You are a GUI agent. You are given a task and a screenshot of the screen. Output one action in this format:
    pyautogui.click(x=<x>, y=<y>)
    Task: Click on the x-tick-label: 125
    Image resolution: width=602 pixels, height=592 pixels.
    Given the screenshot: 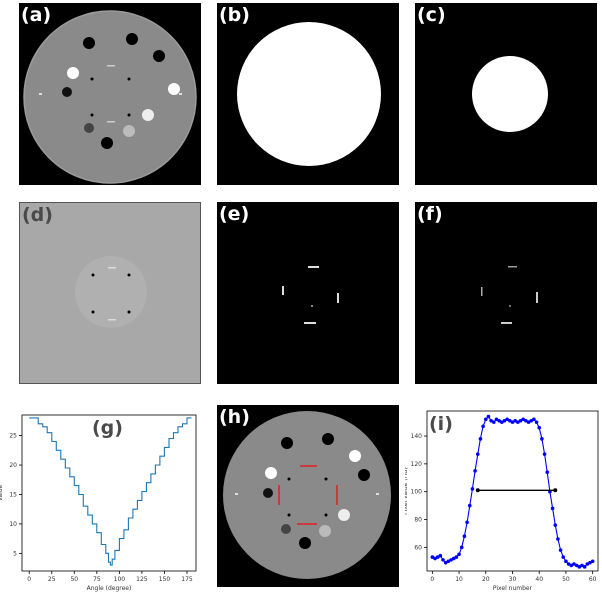 What is the action you would take?
    pyautogui.click(x=142, y=579)
    